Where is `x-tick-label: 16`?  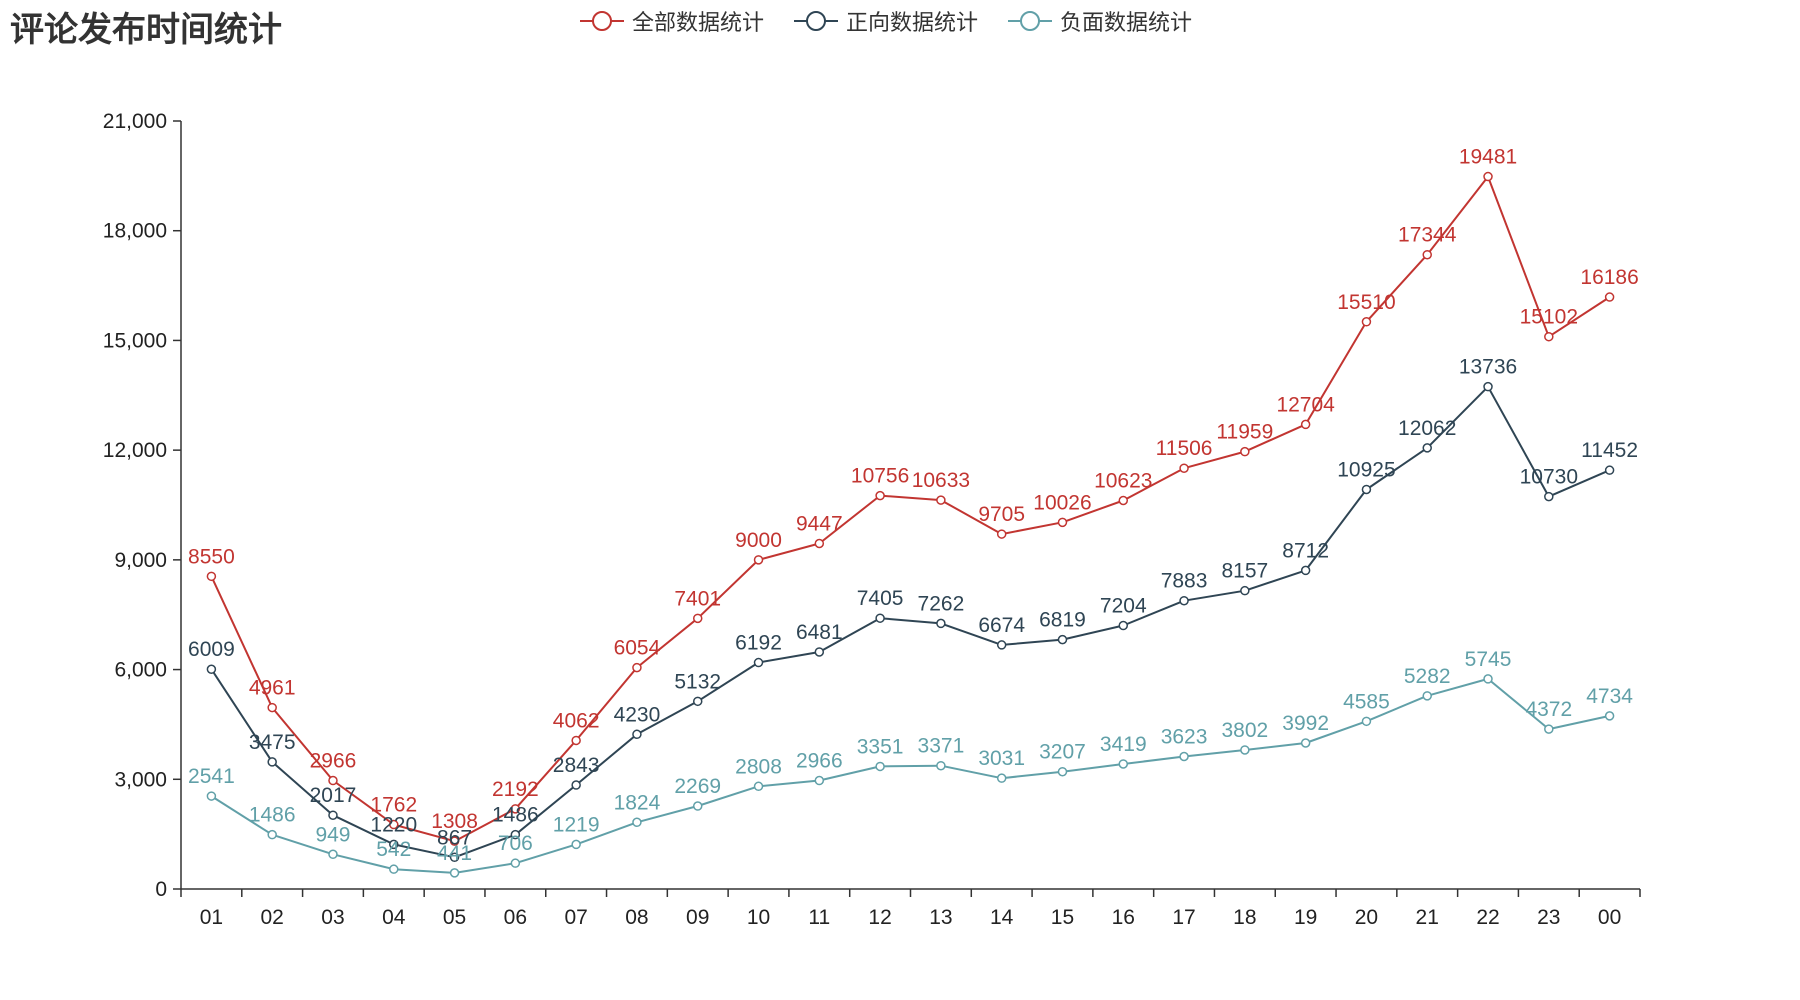 x-tick-label: 16 is located at coordinates (1123, 917).